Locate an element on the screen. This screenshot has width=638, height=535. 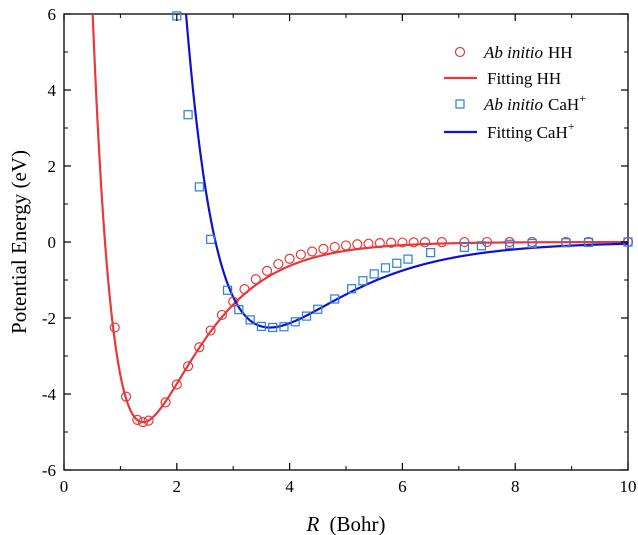
y-tick-label: 4 is located at coordinates (52, 90).